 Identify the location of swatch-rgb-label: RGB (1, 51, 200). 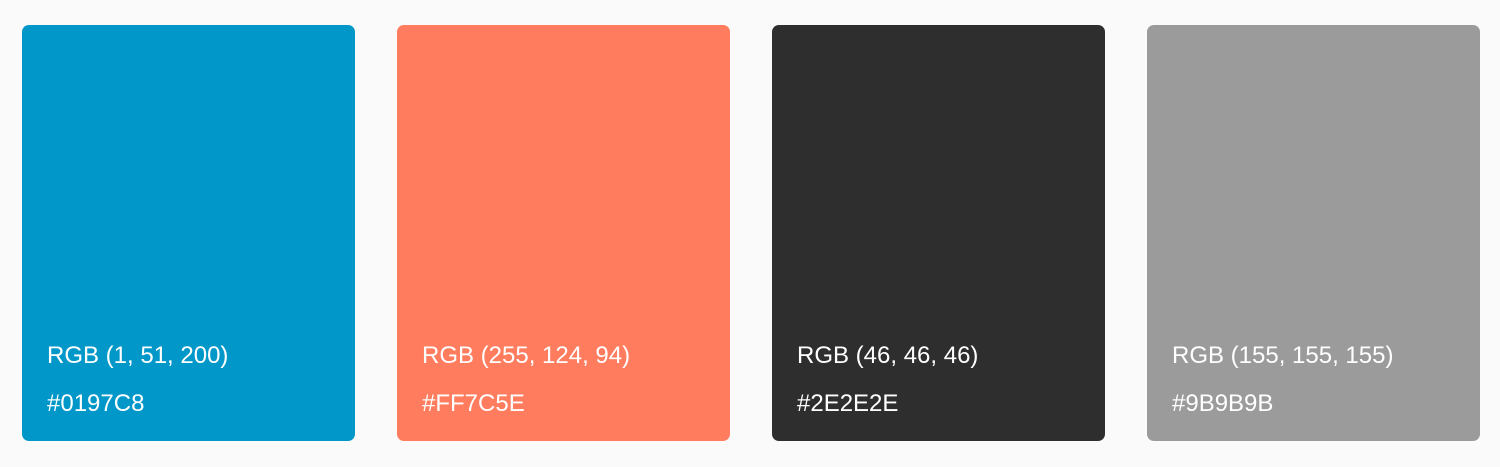
(138, 355).